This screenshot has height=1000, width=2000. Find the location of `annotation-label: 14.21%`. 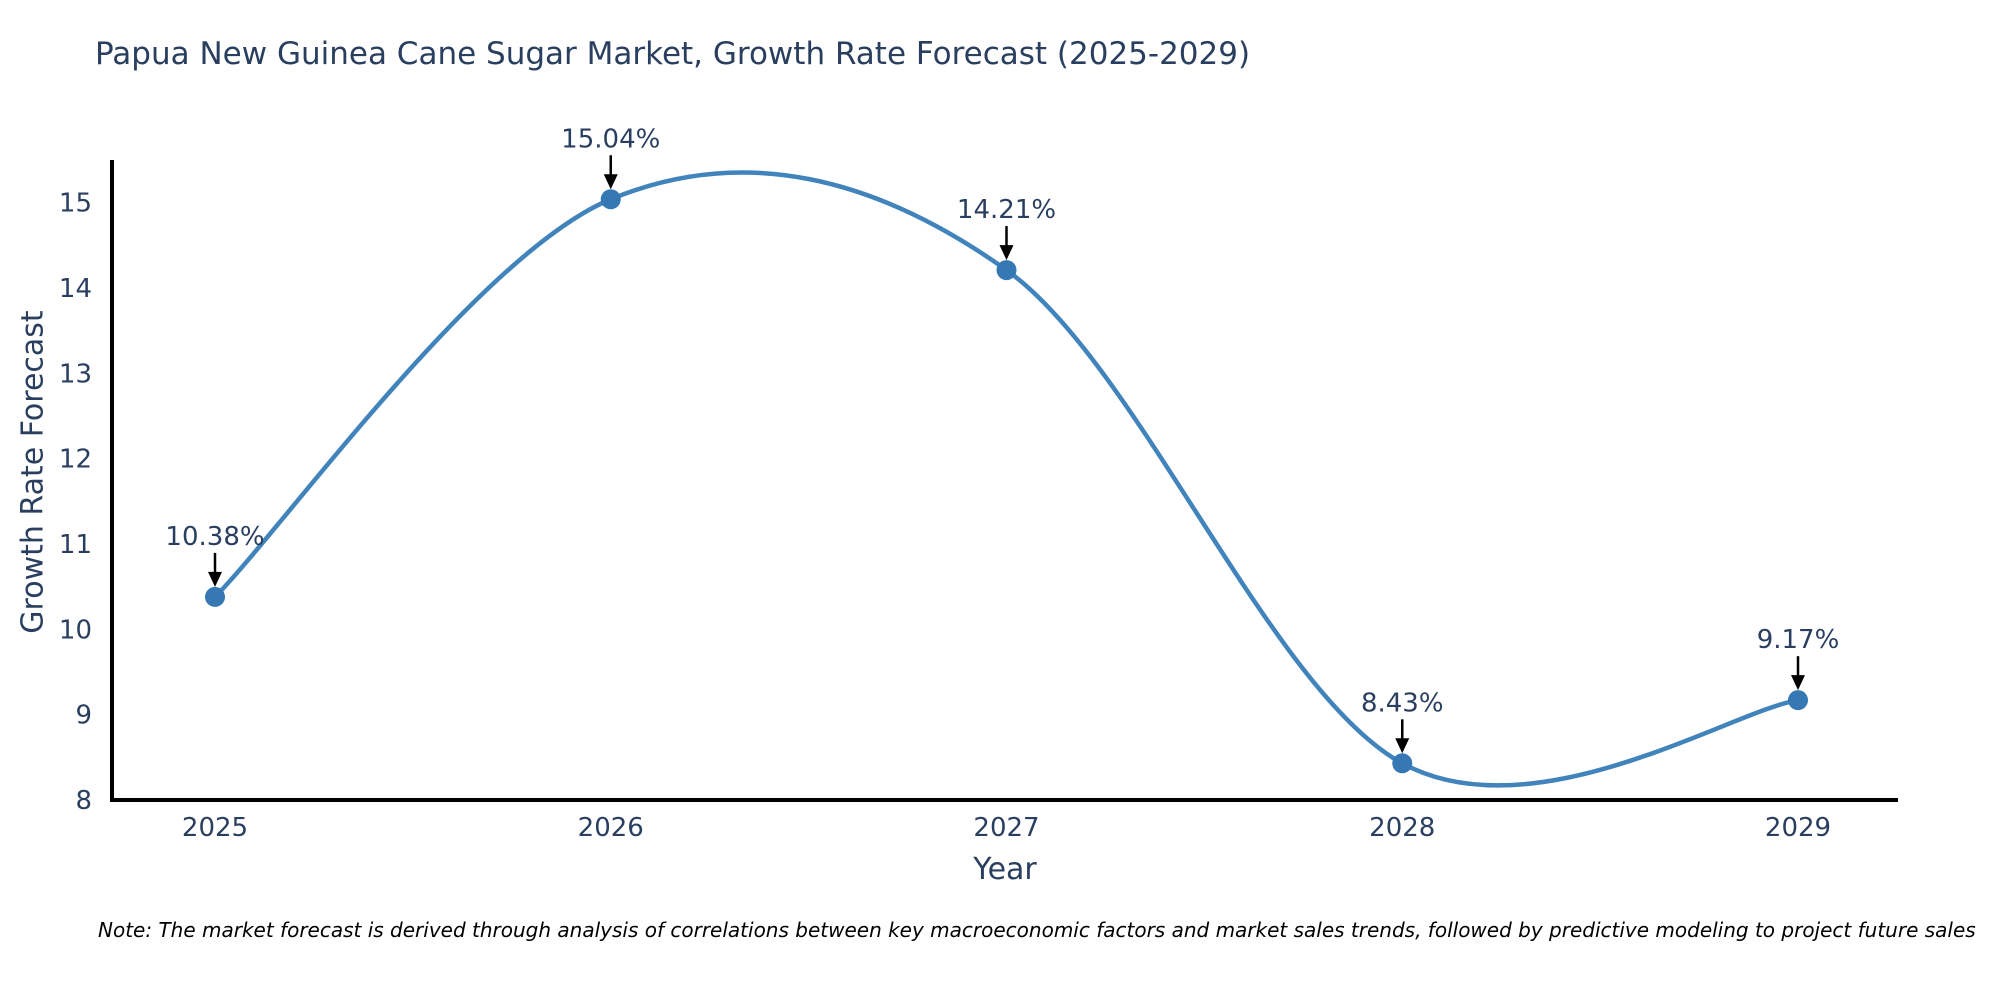

annotation-label: 14.21% is located at coordinates (1006, 210).